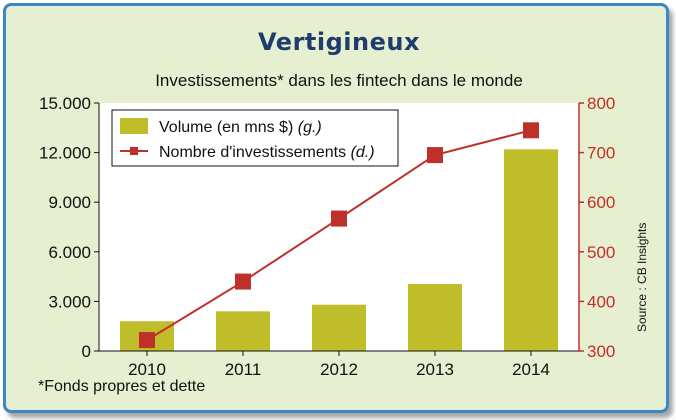 Image resolution: width=676 pixels, height=420 pixels. What do you see at coordinates (252, 152) in the screenshot?
I see `legend-line-label: Nombre d'investissements` at bounding box center [252, 152].